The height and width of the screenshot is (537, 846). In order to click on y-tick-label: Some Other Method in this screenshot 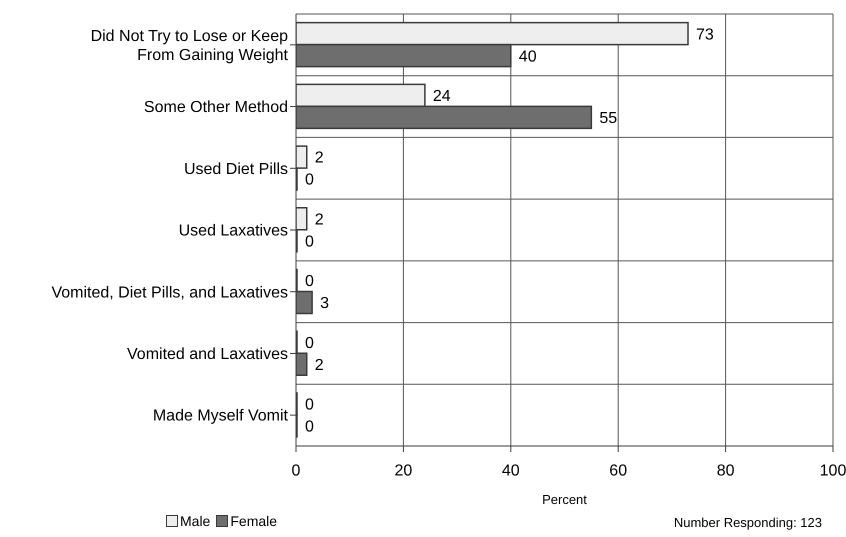, I will do `click(216, 107)`.